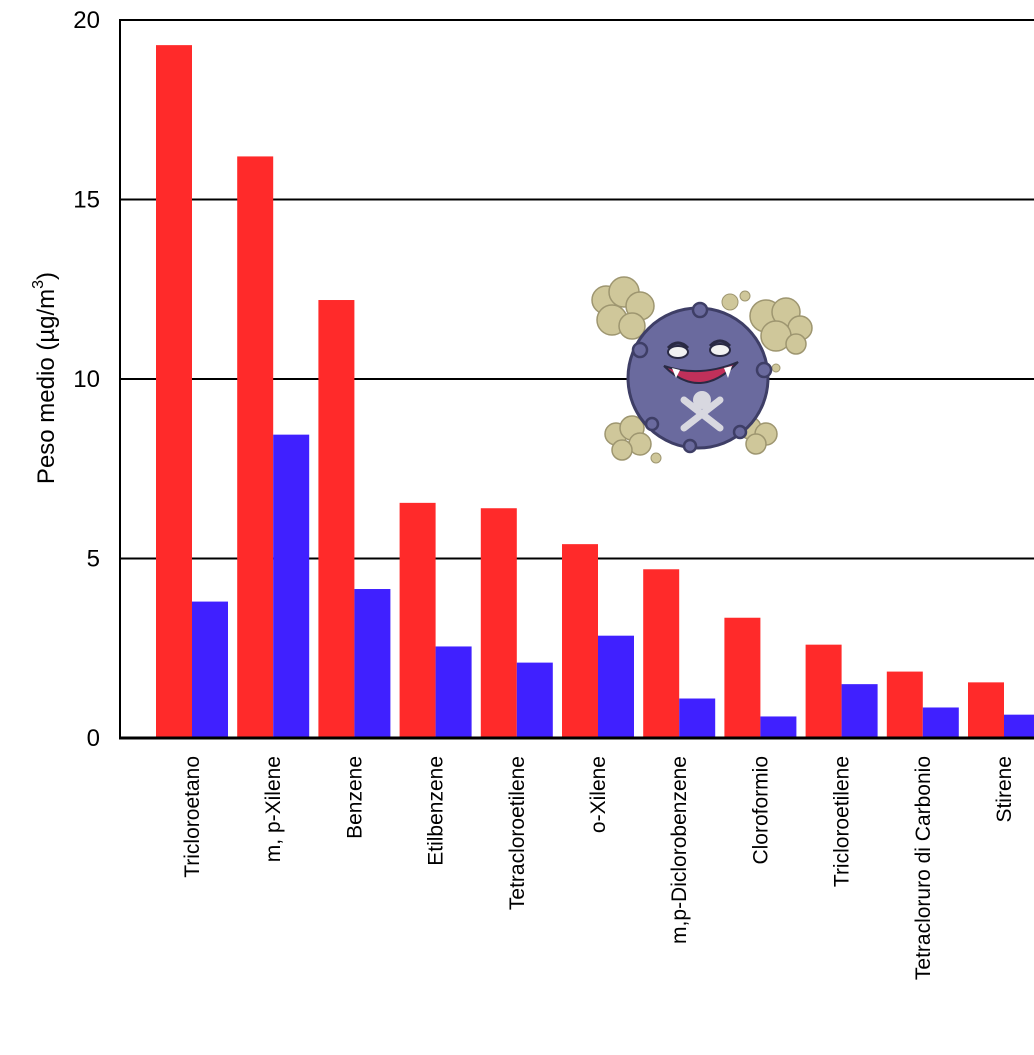 This screenshot has height=1055, width=1034. Describe the element at coordinates (702, 370) in the screenshot. I see `smoke-ball-creature-icon` at that location.